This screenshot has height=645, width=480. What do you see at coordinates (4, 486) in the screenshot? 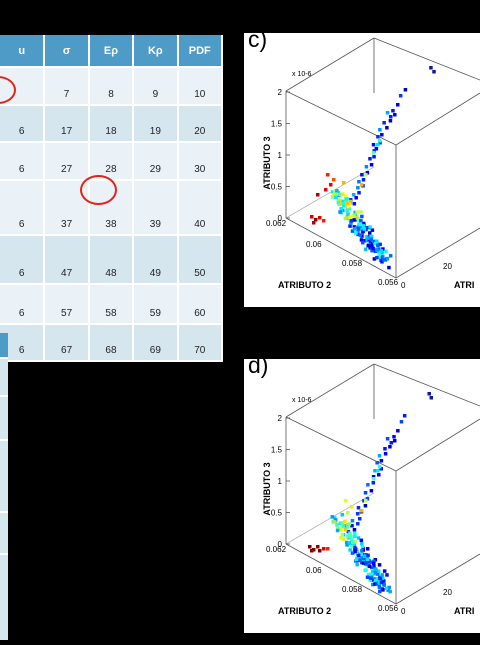
I see `table-stub` at bounding box center [4, 486].